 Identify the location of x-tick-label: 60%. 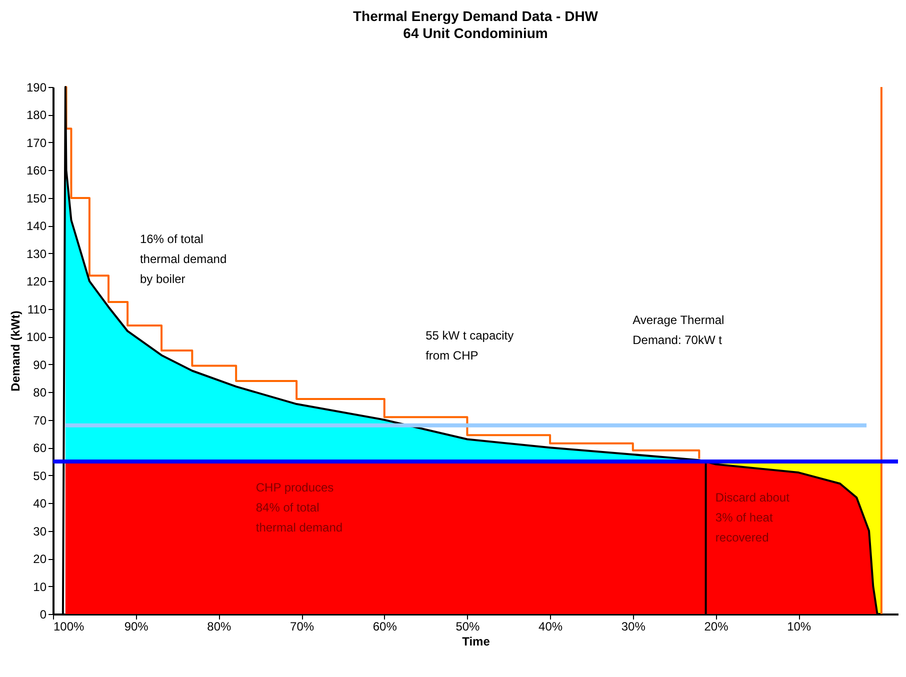
(385, 627).